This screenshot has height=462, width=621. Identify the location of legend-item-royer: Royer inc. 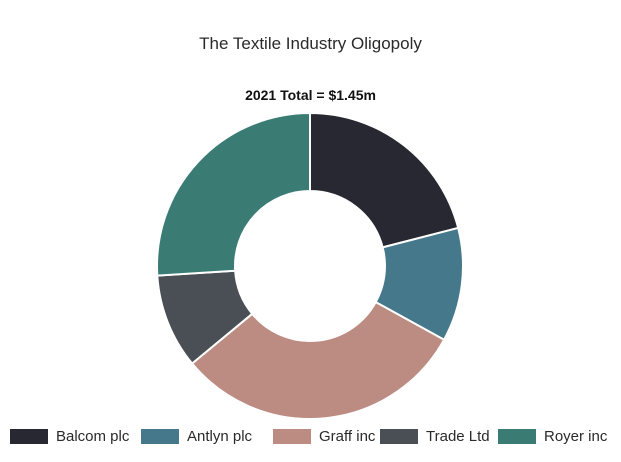
(552, 436).